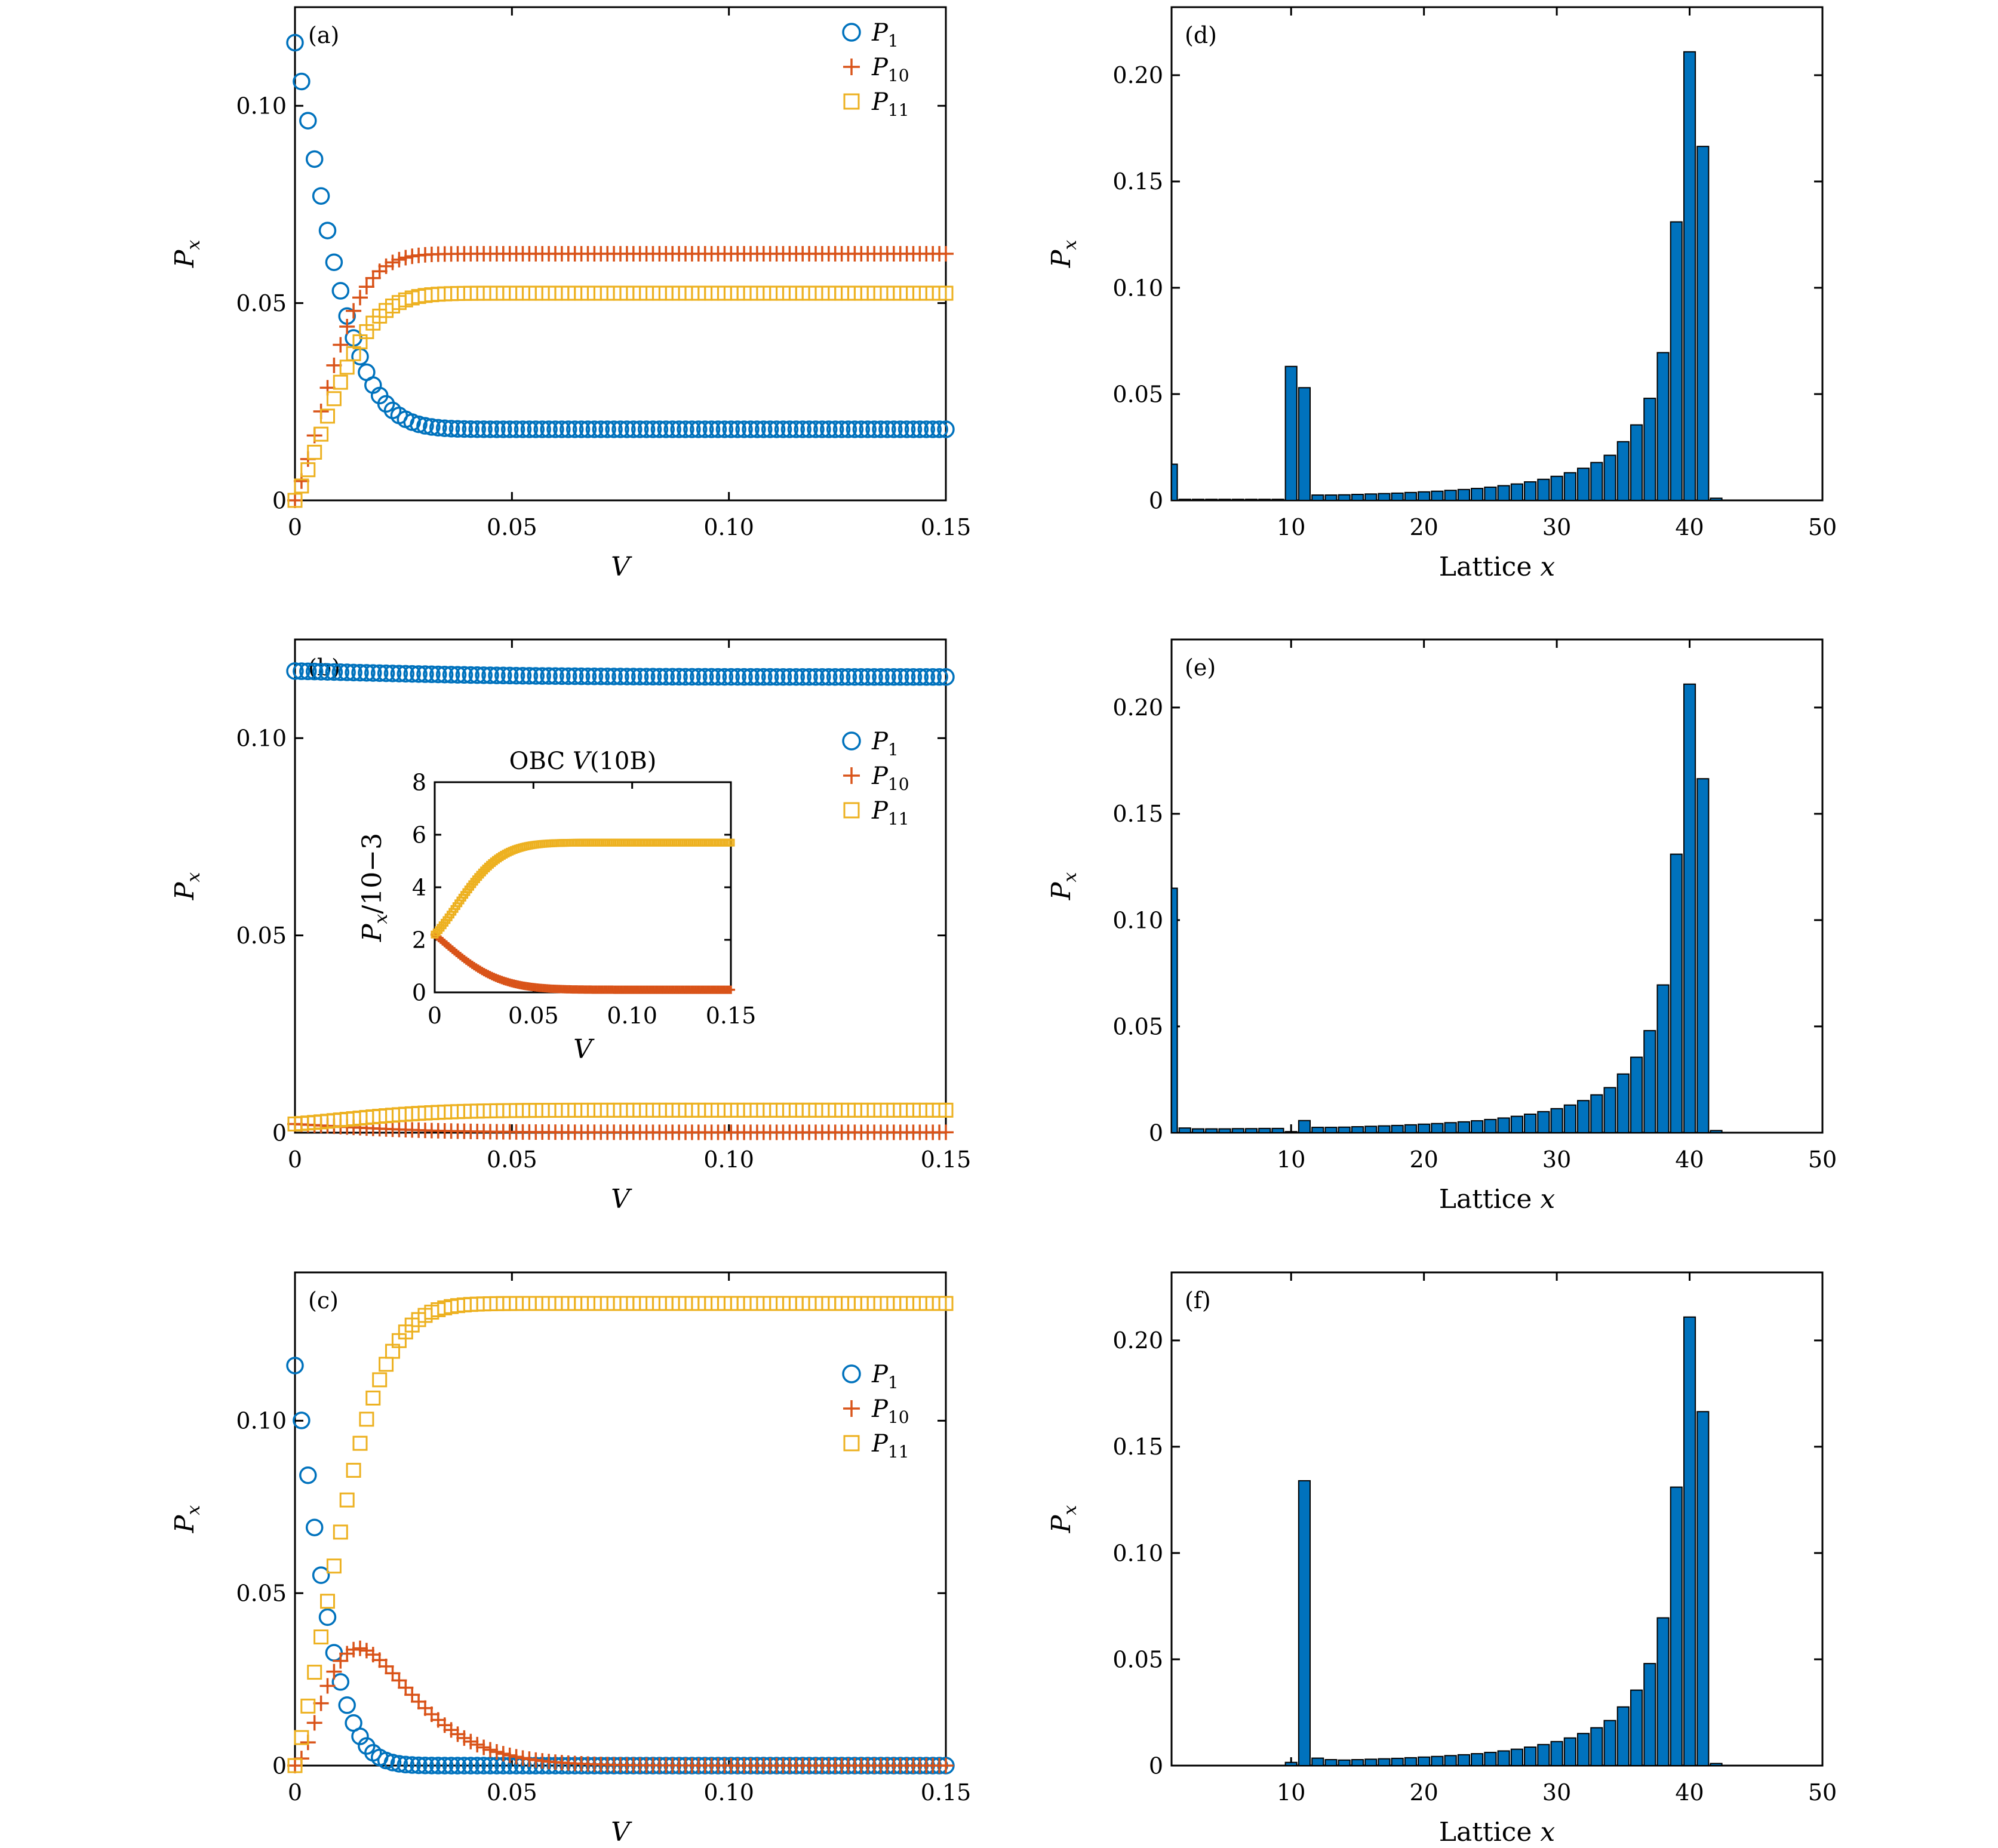  What do you see at coordinates (512, 1792) in the screenshot?
I see `x-tick-label: 0.05` at bounding box center [512, 1792].